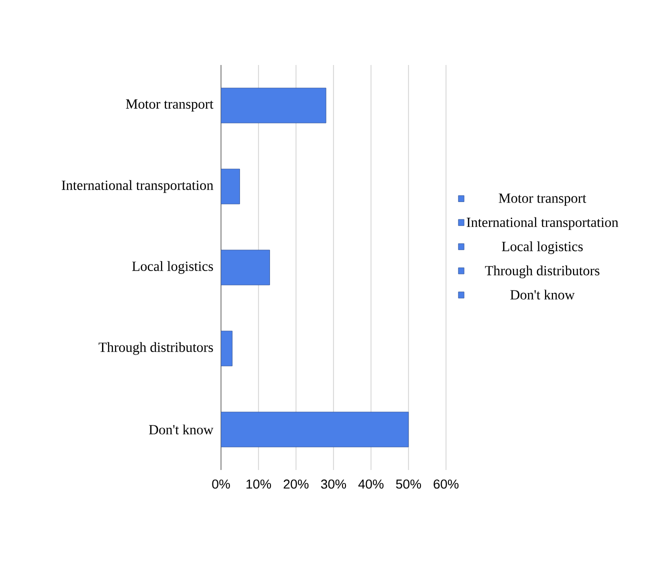 The height and width of the screenshot is (570, 659). Describe the element at coordinates (371, 484) in the screenshot. I see `x-tick-label: 40%` at that location.